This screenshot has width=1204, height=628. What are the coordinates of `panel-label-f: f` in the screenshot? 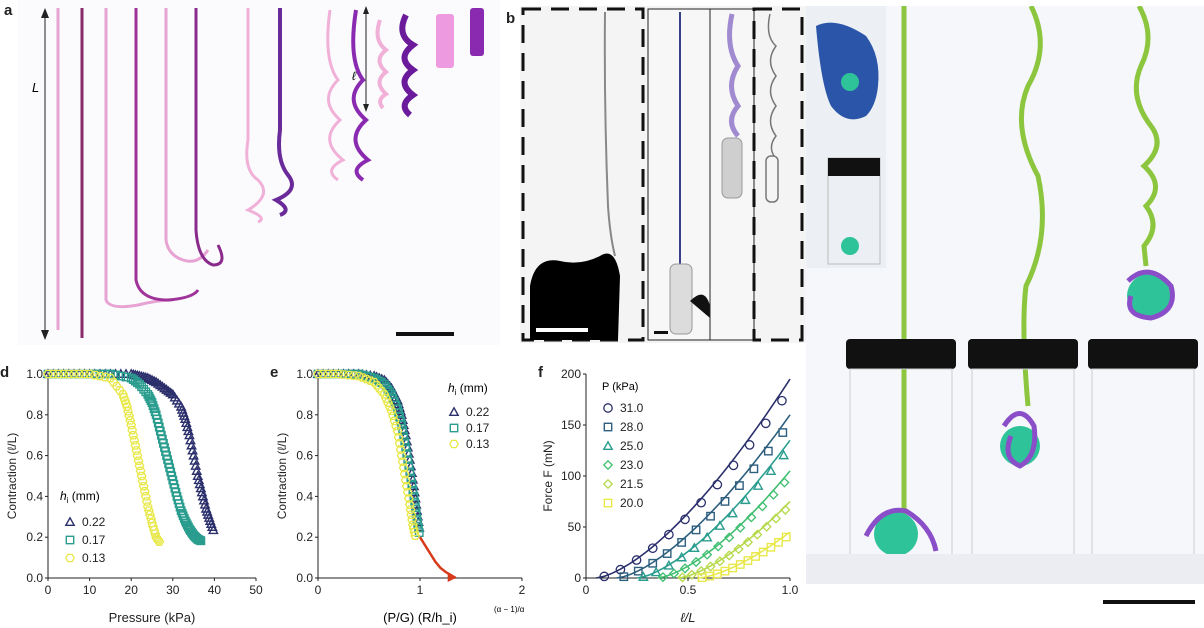 It's located at (540, 372).